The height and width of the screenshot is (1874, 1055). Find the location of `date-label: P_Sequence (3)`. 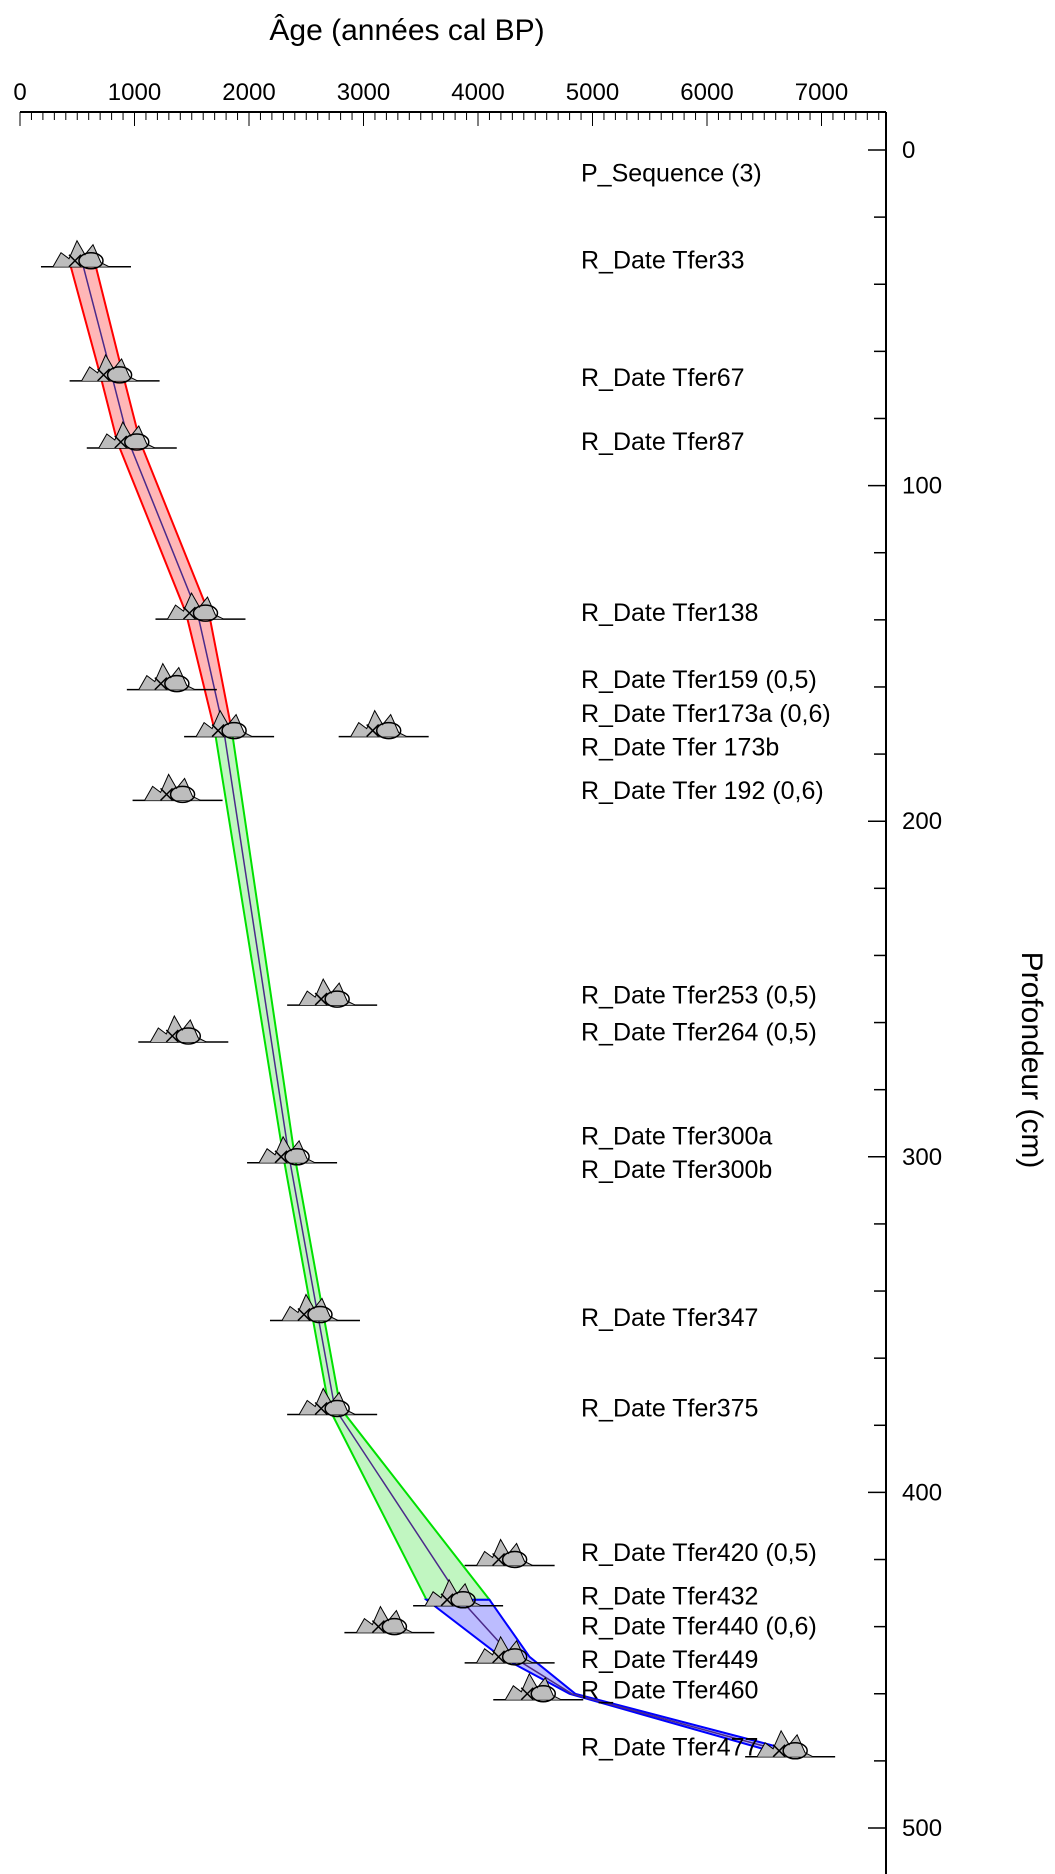

date-label: P_Sequence (3) is located at coordinates (671, 173).